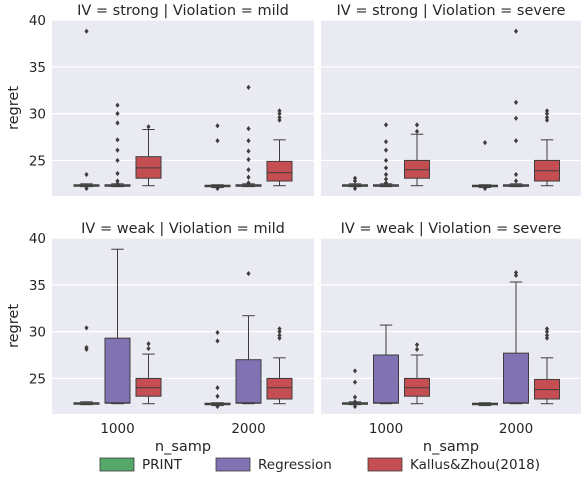 The image size is (581, 493). I want to click on y-tick-label: 35, so click(37, 68).